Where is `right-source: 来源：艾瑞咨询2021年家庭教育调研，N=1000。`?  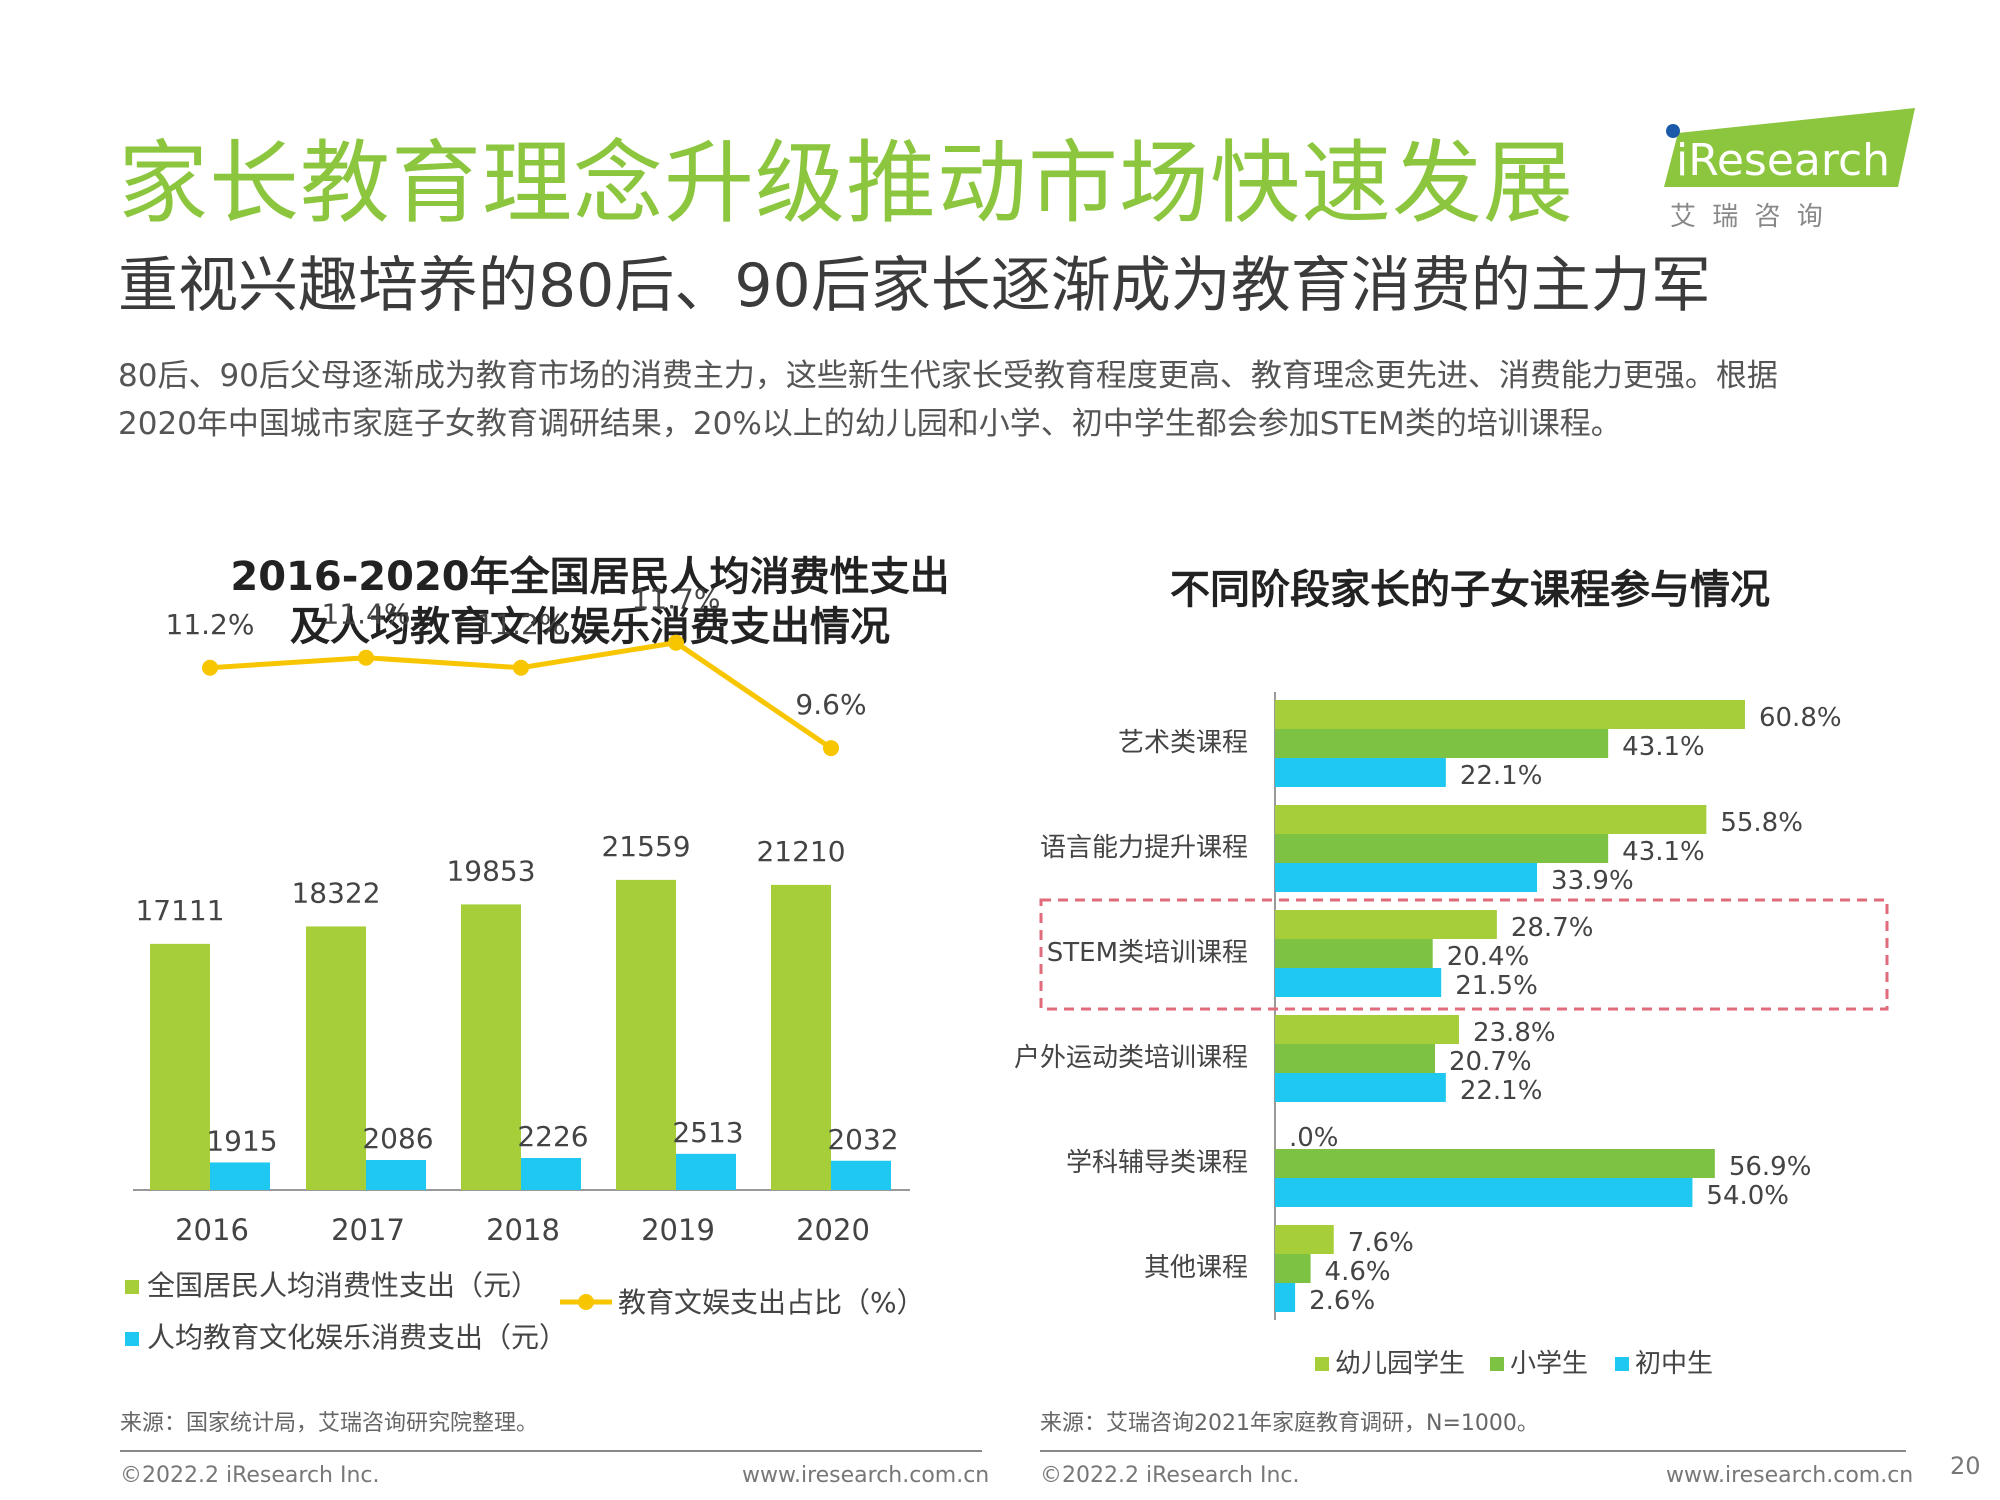 right-source: 来源：艾瑞咨询2021年家庭教育调研，N=1000。 is located at coordinates (1289, 1423).